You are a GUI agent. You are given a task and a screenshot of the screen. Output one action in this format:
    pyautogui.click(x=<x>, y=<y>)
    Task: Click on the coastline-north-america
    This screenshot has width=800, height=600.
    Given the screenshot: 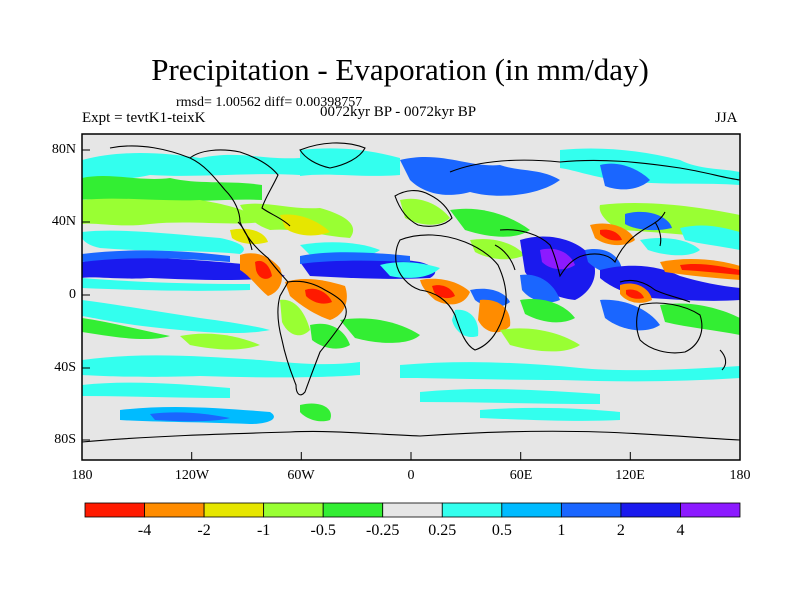 What is the action you would take?
    pyautogui.click(x=199, y=214)
    